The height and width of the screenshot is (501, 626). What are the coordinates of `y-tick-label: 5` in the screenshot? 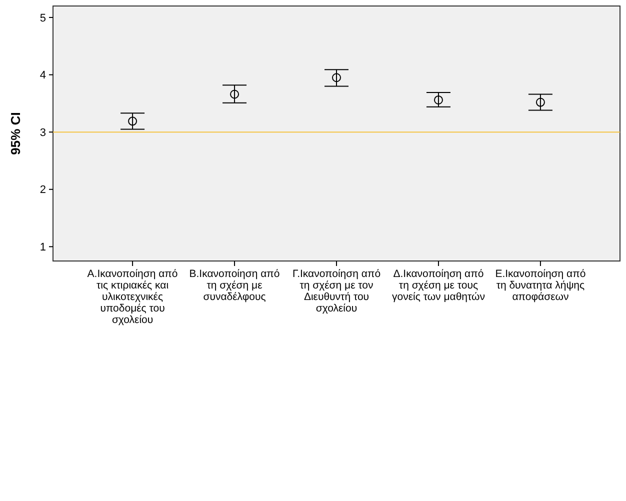 It's located at (43, 18).